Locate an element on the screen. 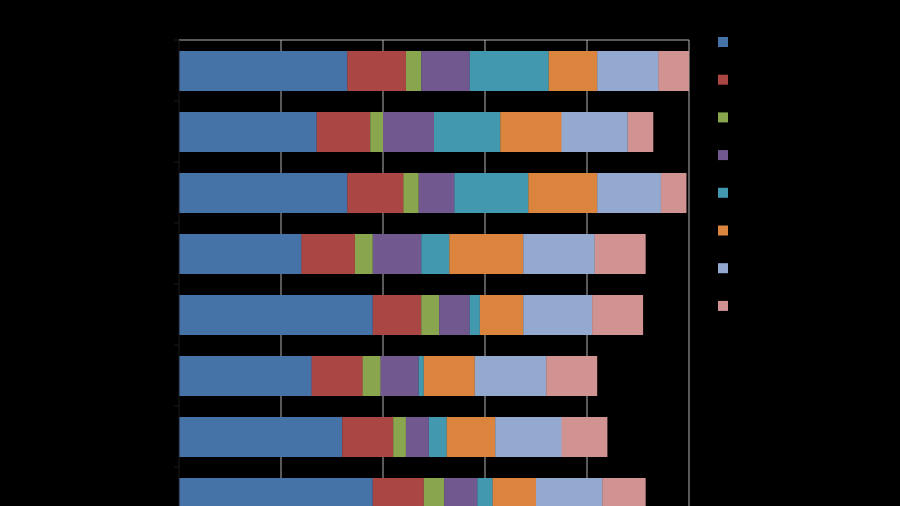  bar-row8-series5 is located at coordinates (485, 492).